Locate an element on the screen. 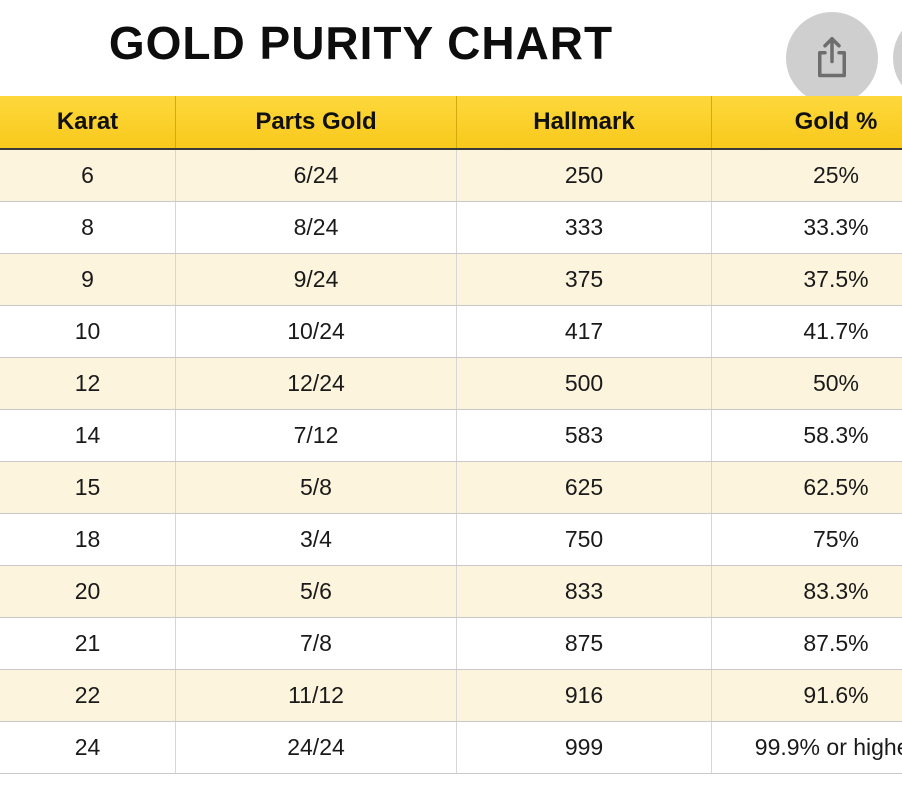 Image resolution: width=902 pixels, height=805 pixels. cell-hallmark: 333 is located at coordinates (583, 227).